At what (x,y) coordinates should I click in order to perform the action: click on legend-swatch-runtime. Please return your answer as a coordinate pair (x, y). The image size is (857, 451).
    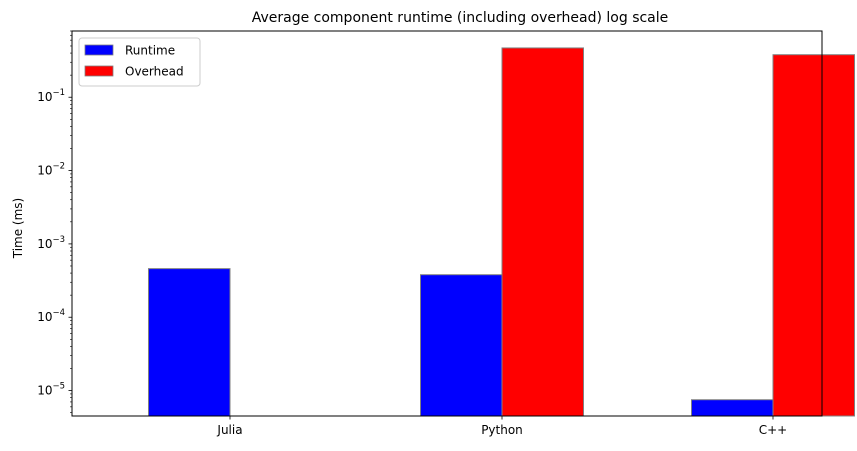
    Looking at the image, I should click on (99, 50).